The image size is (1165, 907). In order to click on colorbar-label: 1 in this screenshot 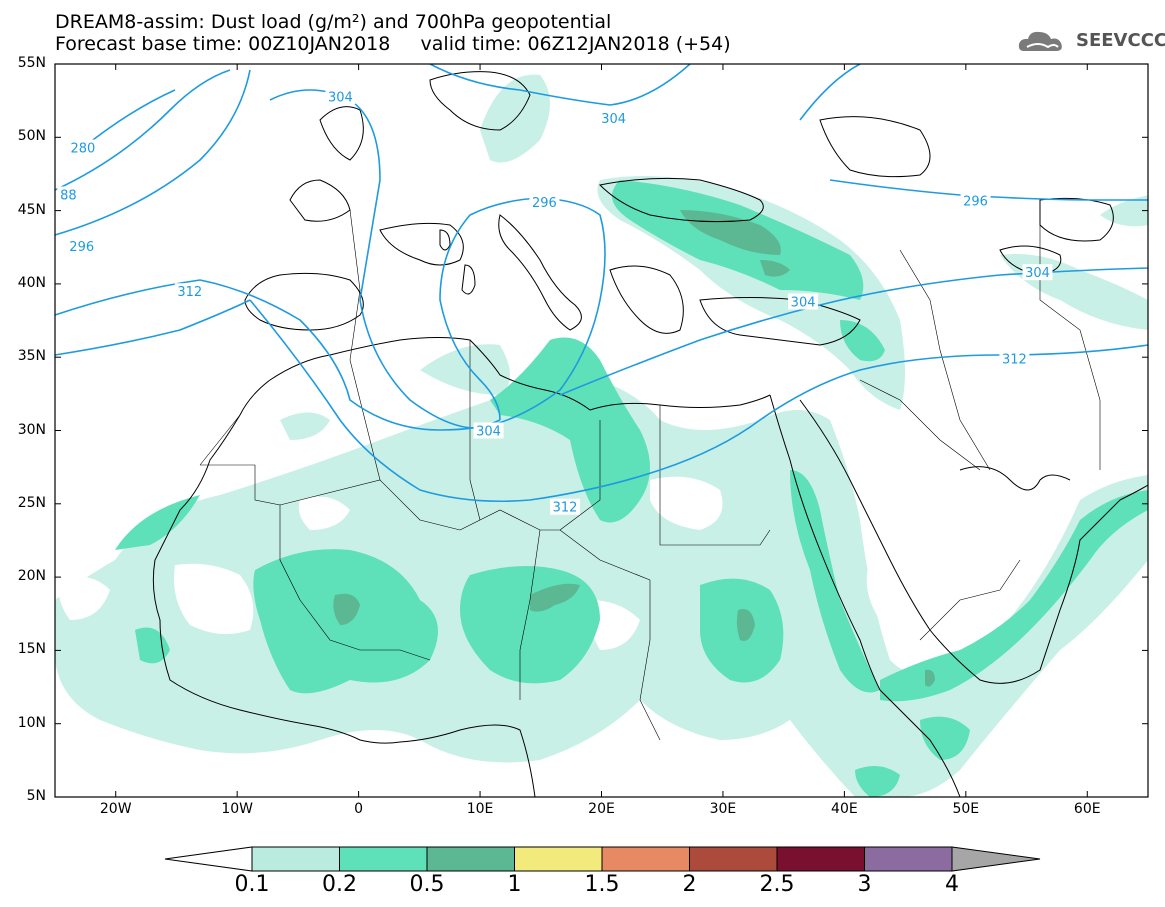, I will do `click(514, 884)`.